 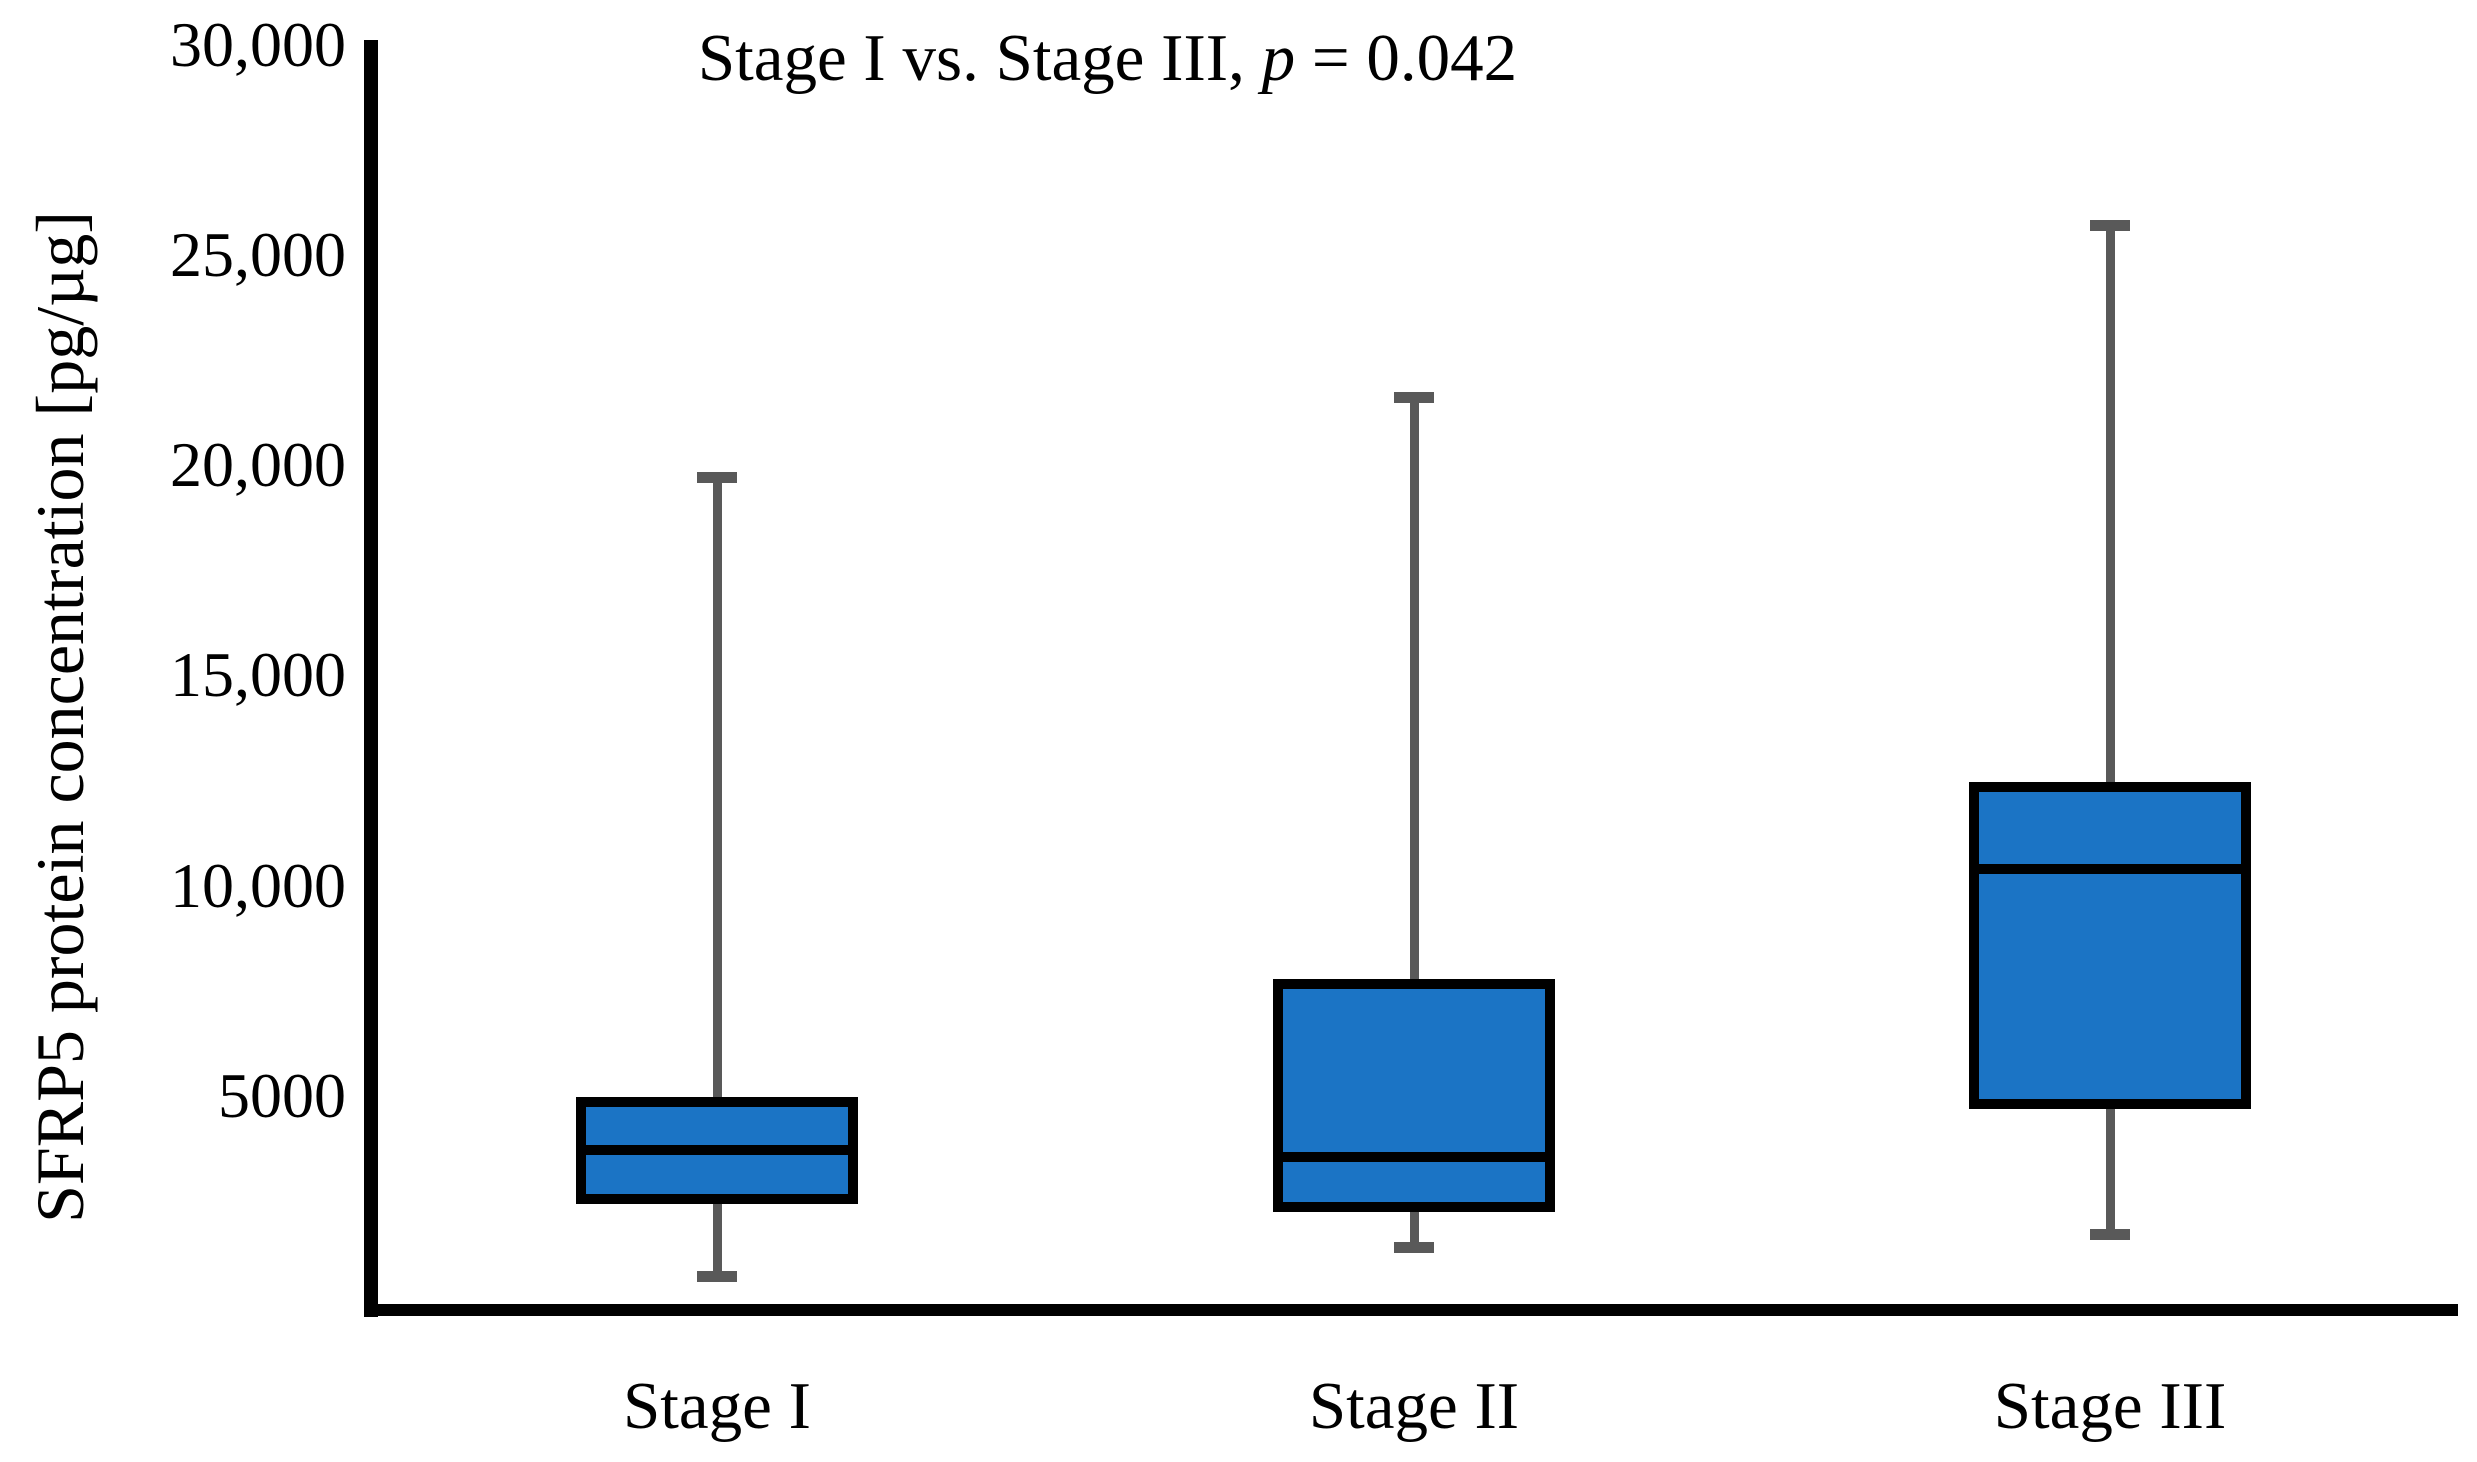 What do you see at coordinates (717, 1406) in the screenshot?
I see `x-category-label: Stage I` at bounding box center [717, 1406].